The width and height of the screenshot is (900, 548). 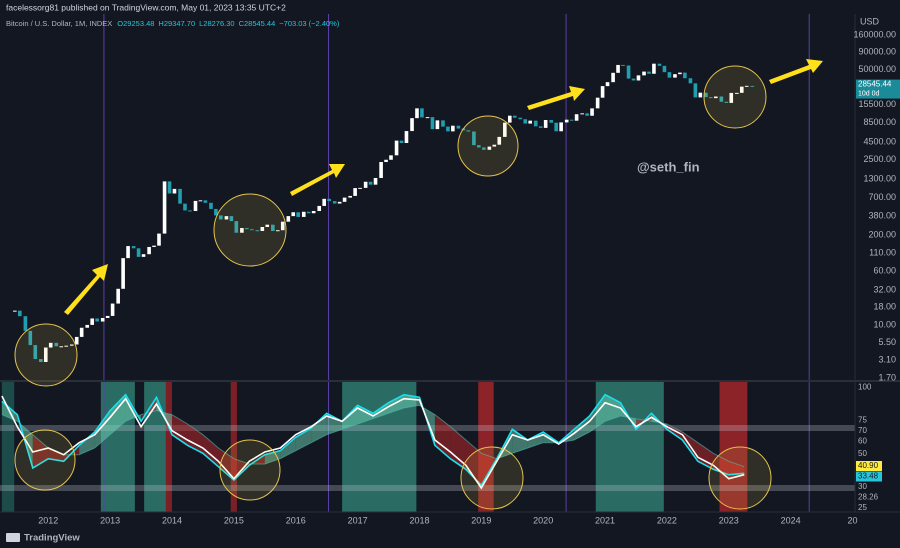 I want to click on logo, so click(x=13, y=537).